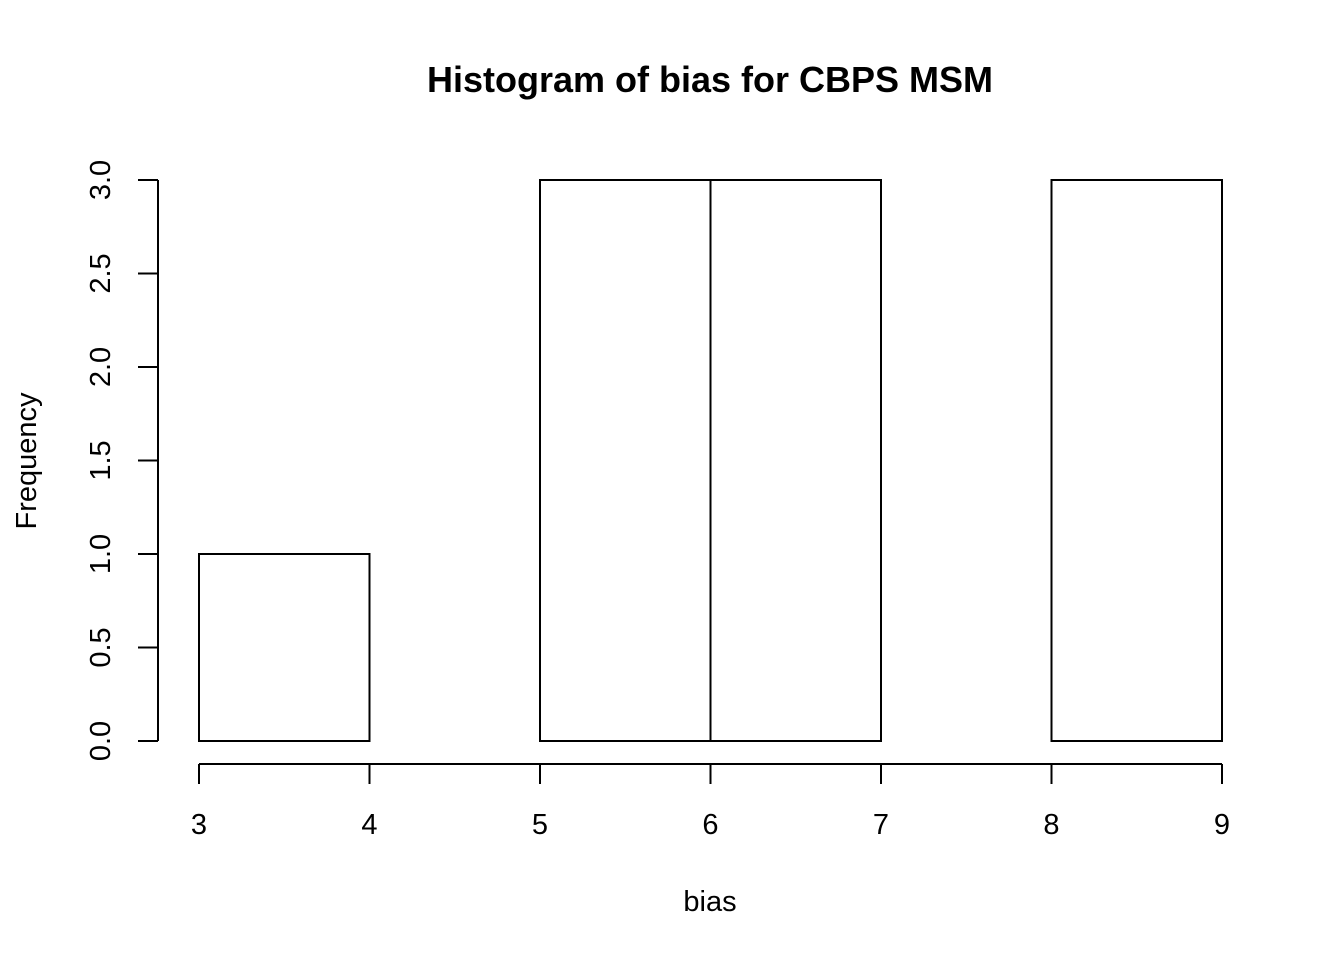  Describe the element at coordinates (1051, 825) in the screenshot. I see `x-tick-label: 8` at that location.